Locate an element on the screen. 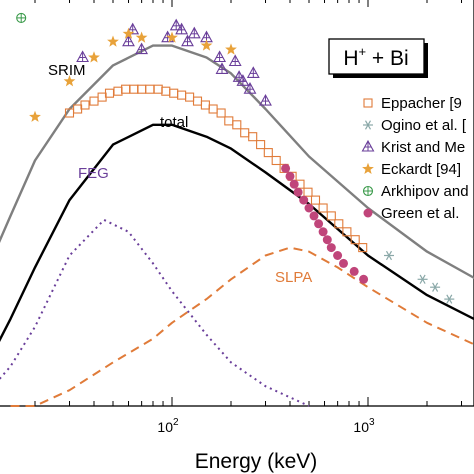 This screenshot has width=474, height=474. legend-marker-eppacher is located at coordinates (368, 103).